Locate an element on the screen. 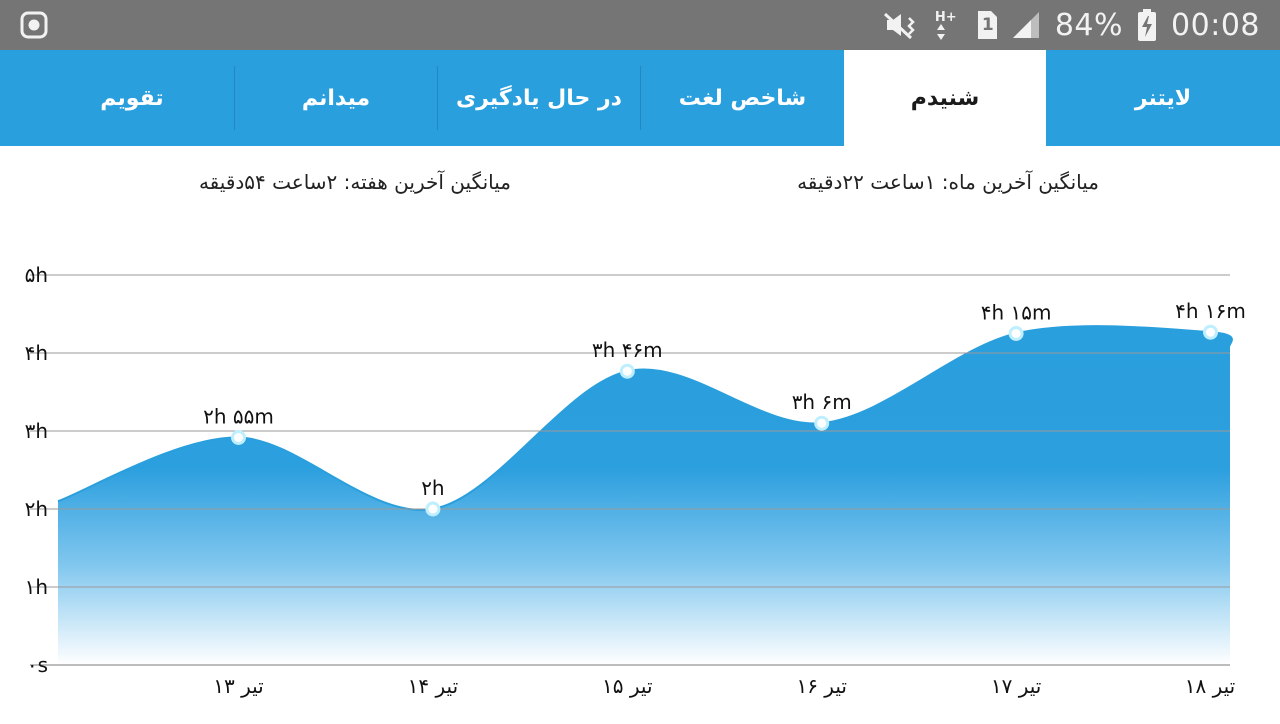  tab-label: لایتنر is located at coordinates (1163, 98).